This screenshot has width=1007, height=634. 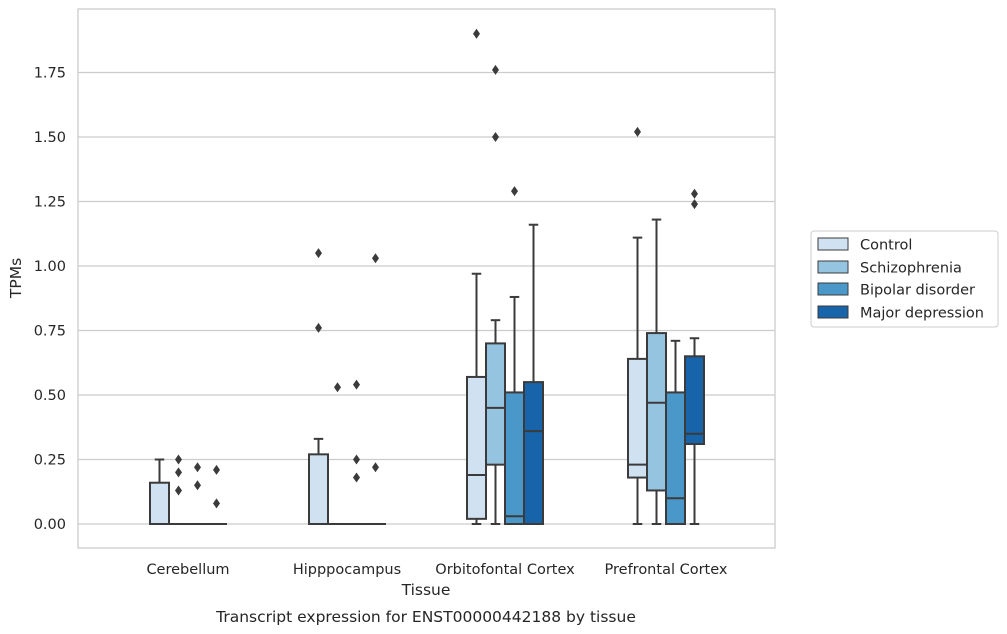 What do you see at coordinates (514, 356) in the screenshot?
I see `box-orbitofontal-cortex-bipolar-disorder` at bounding box center [514, 356].